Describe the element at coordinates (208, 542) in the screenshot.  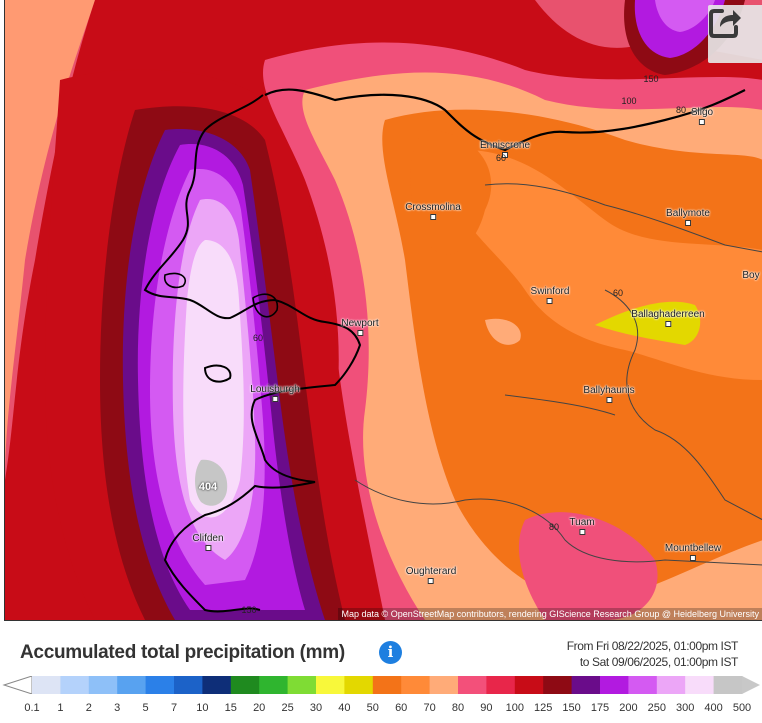
I see `place-label: Clifden` at that location.